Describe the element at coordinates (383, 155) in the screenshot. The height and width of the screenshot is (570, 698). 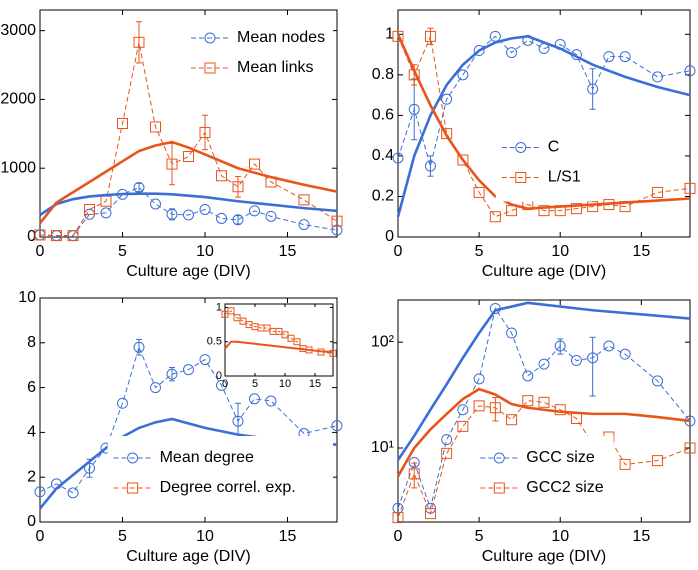
I see `y-tick-label: 0.4` at that location.